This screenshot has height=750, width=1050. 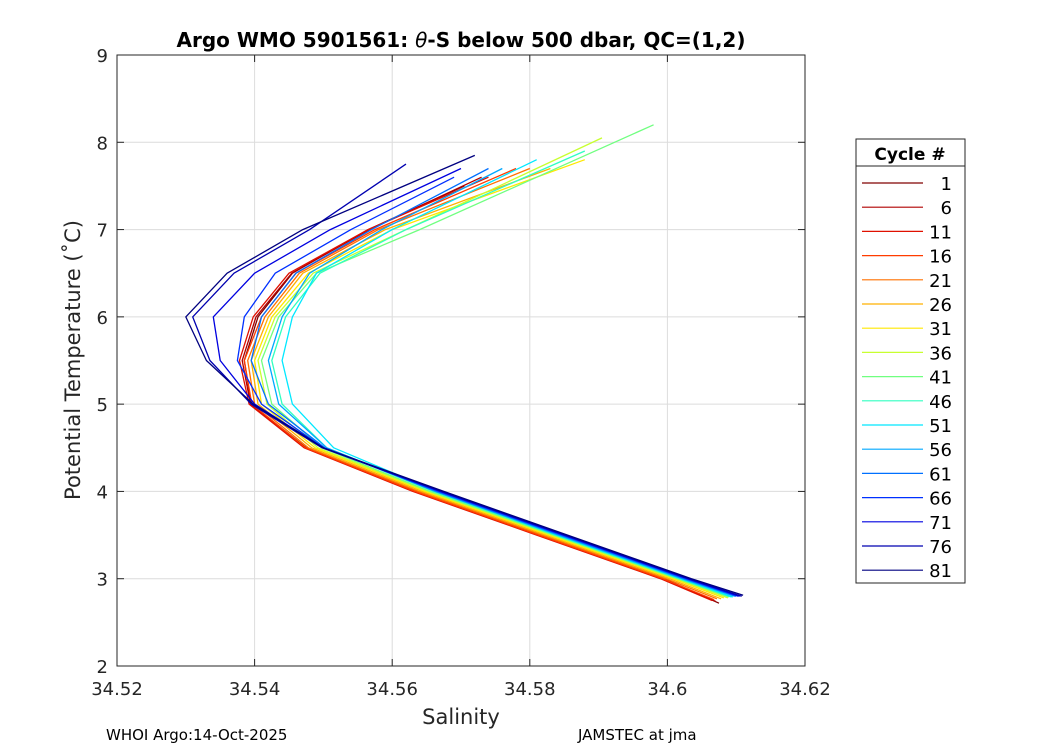 I want to click on legend-title: Cycle #, so click(x=909, y=155).